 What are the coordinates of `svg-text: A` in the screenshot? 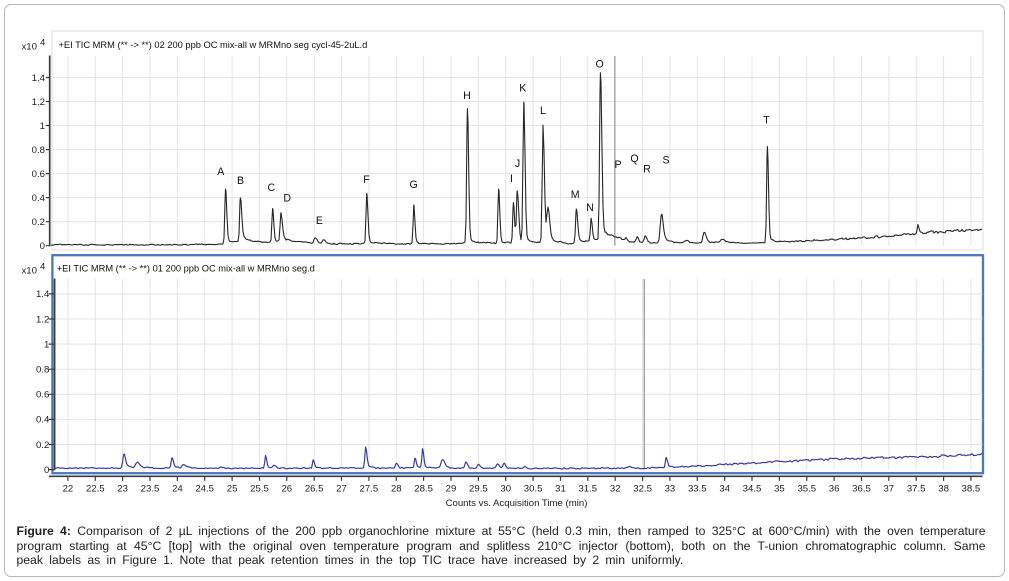 It's located at (221, 172).